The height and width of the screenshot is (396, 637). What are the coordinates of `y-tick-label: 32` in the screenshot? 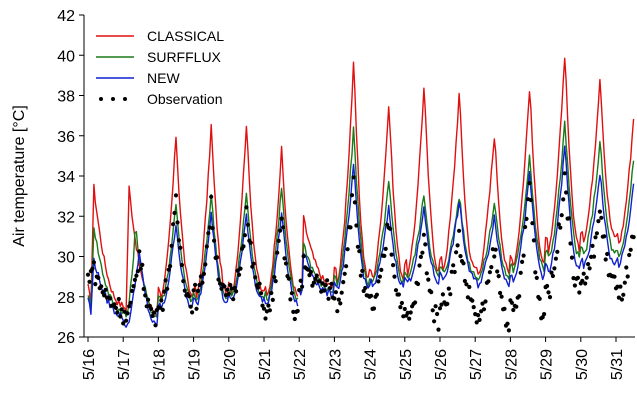 It's located at (66, 217).